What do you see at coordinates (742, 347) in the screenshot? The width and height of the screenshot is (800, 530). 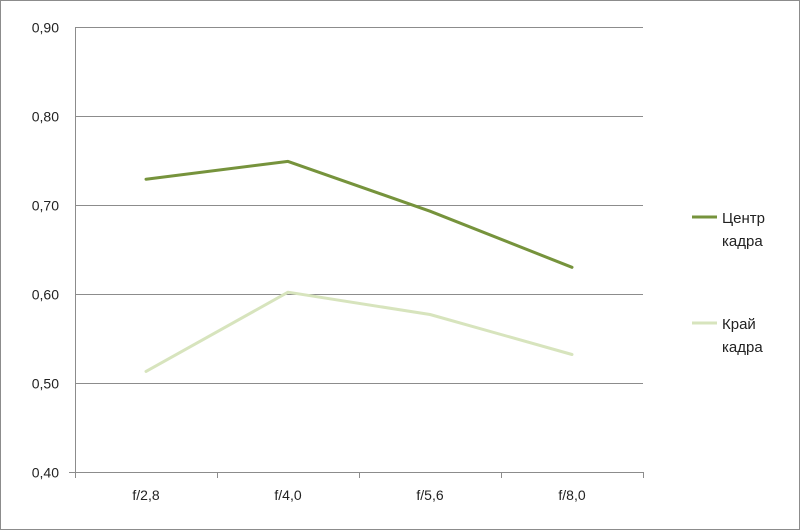 I see `legend-label-2: кадра` at bounding box center [742, 347].